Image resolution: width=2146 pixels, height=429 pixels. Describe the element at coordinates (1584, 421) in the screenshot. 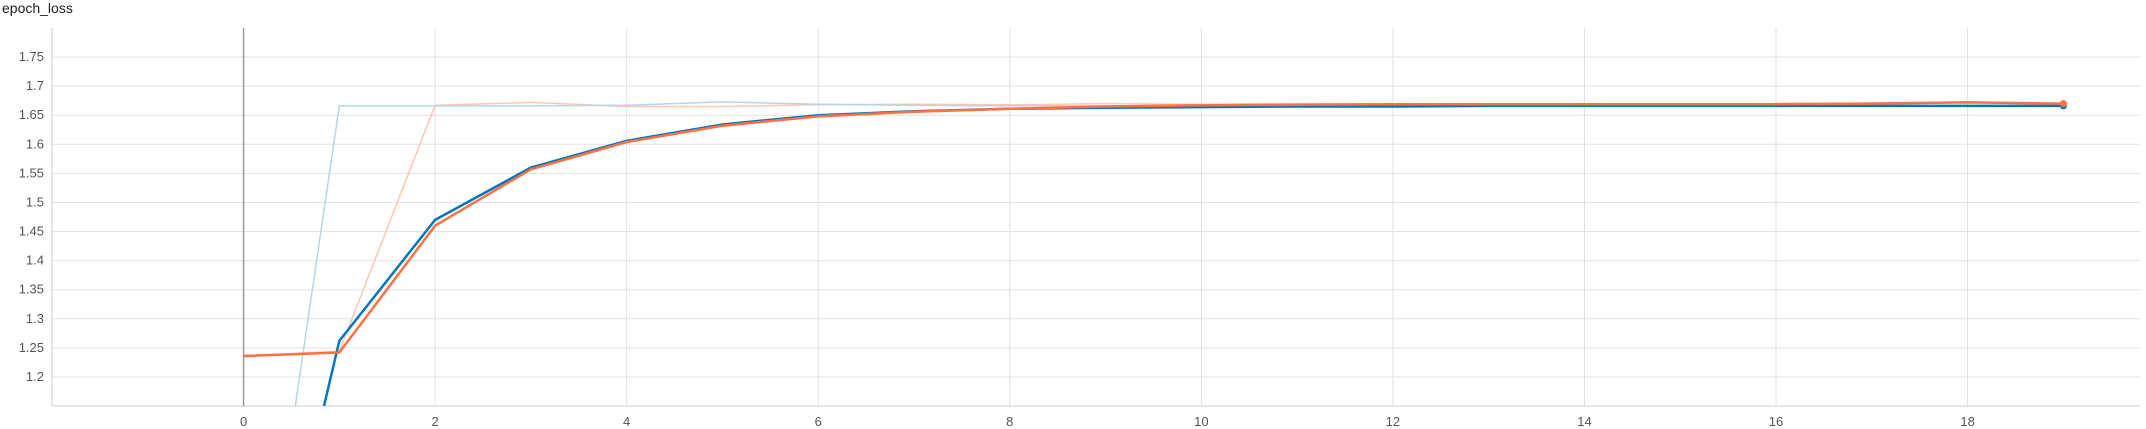

I see `x-tick-label: 14` at that location.